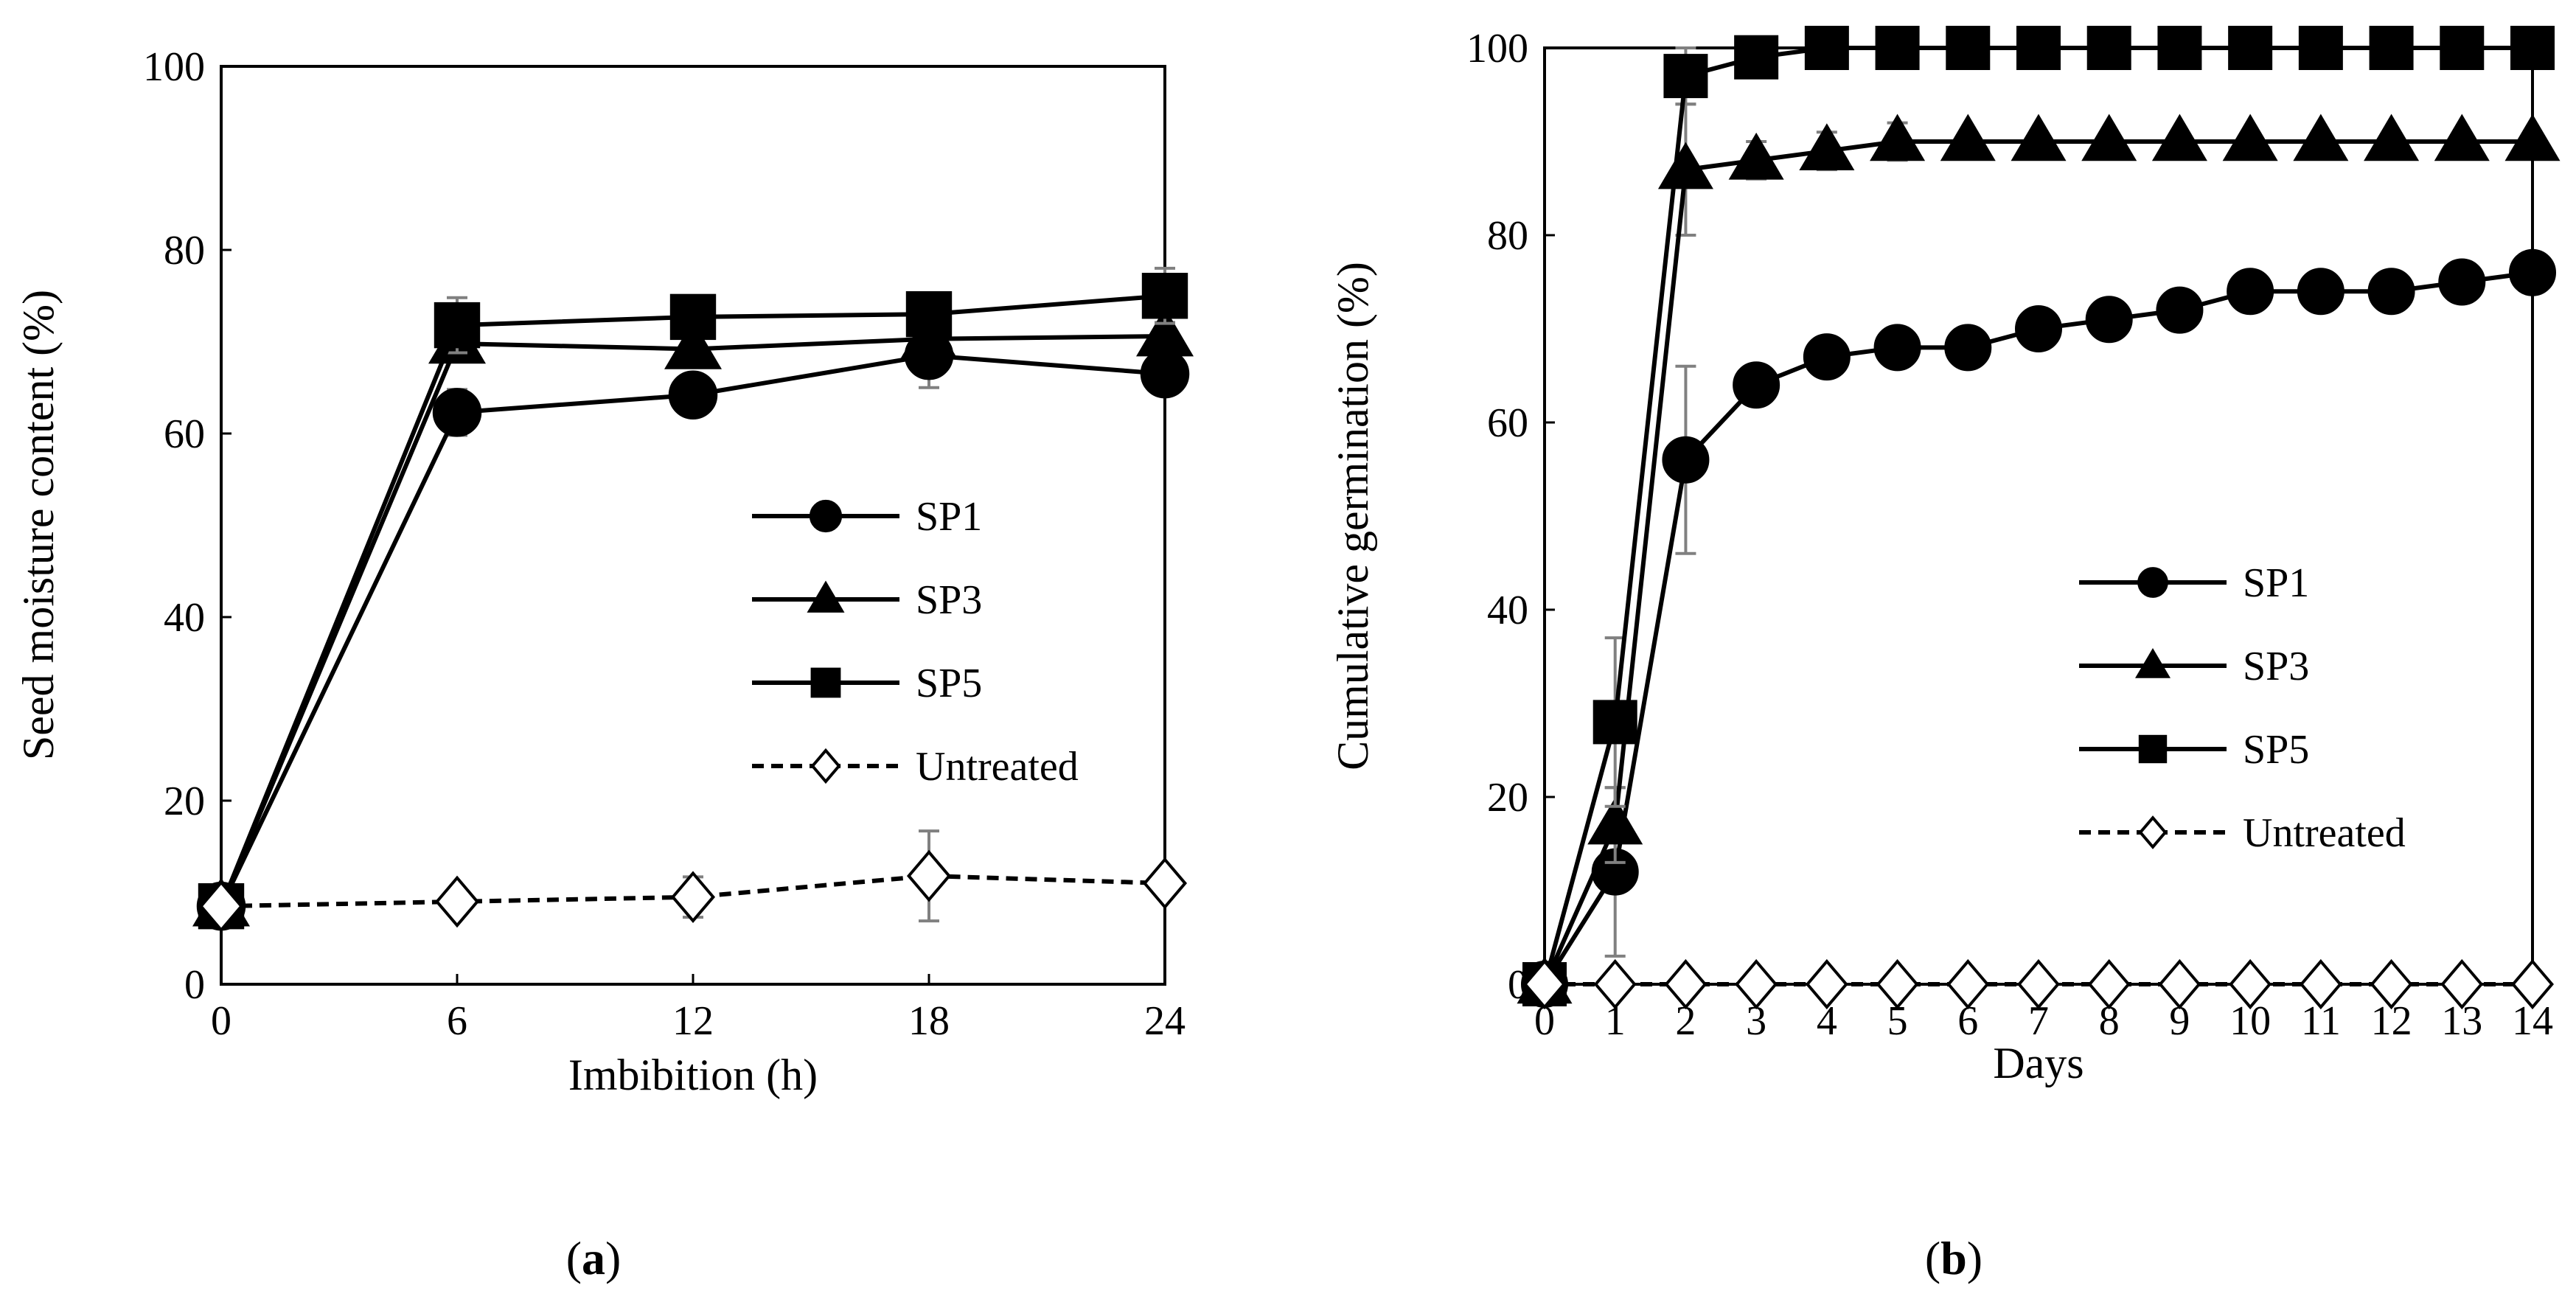 The image size is (2576, 1302). What do you see at coordinates (185, 251) in the screenshot?
I see `panel-a-y-tick-label: 80` at bounding box center [185, 251].